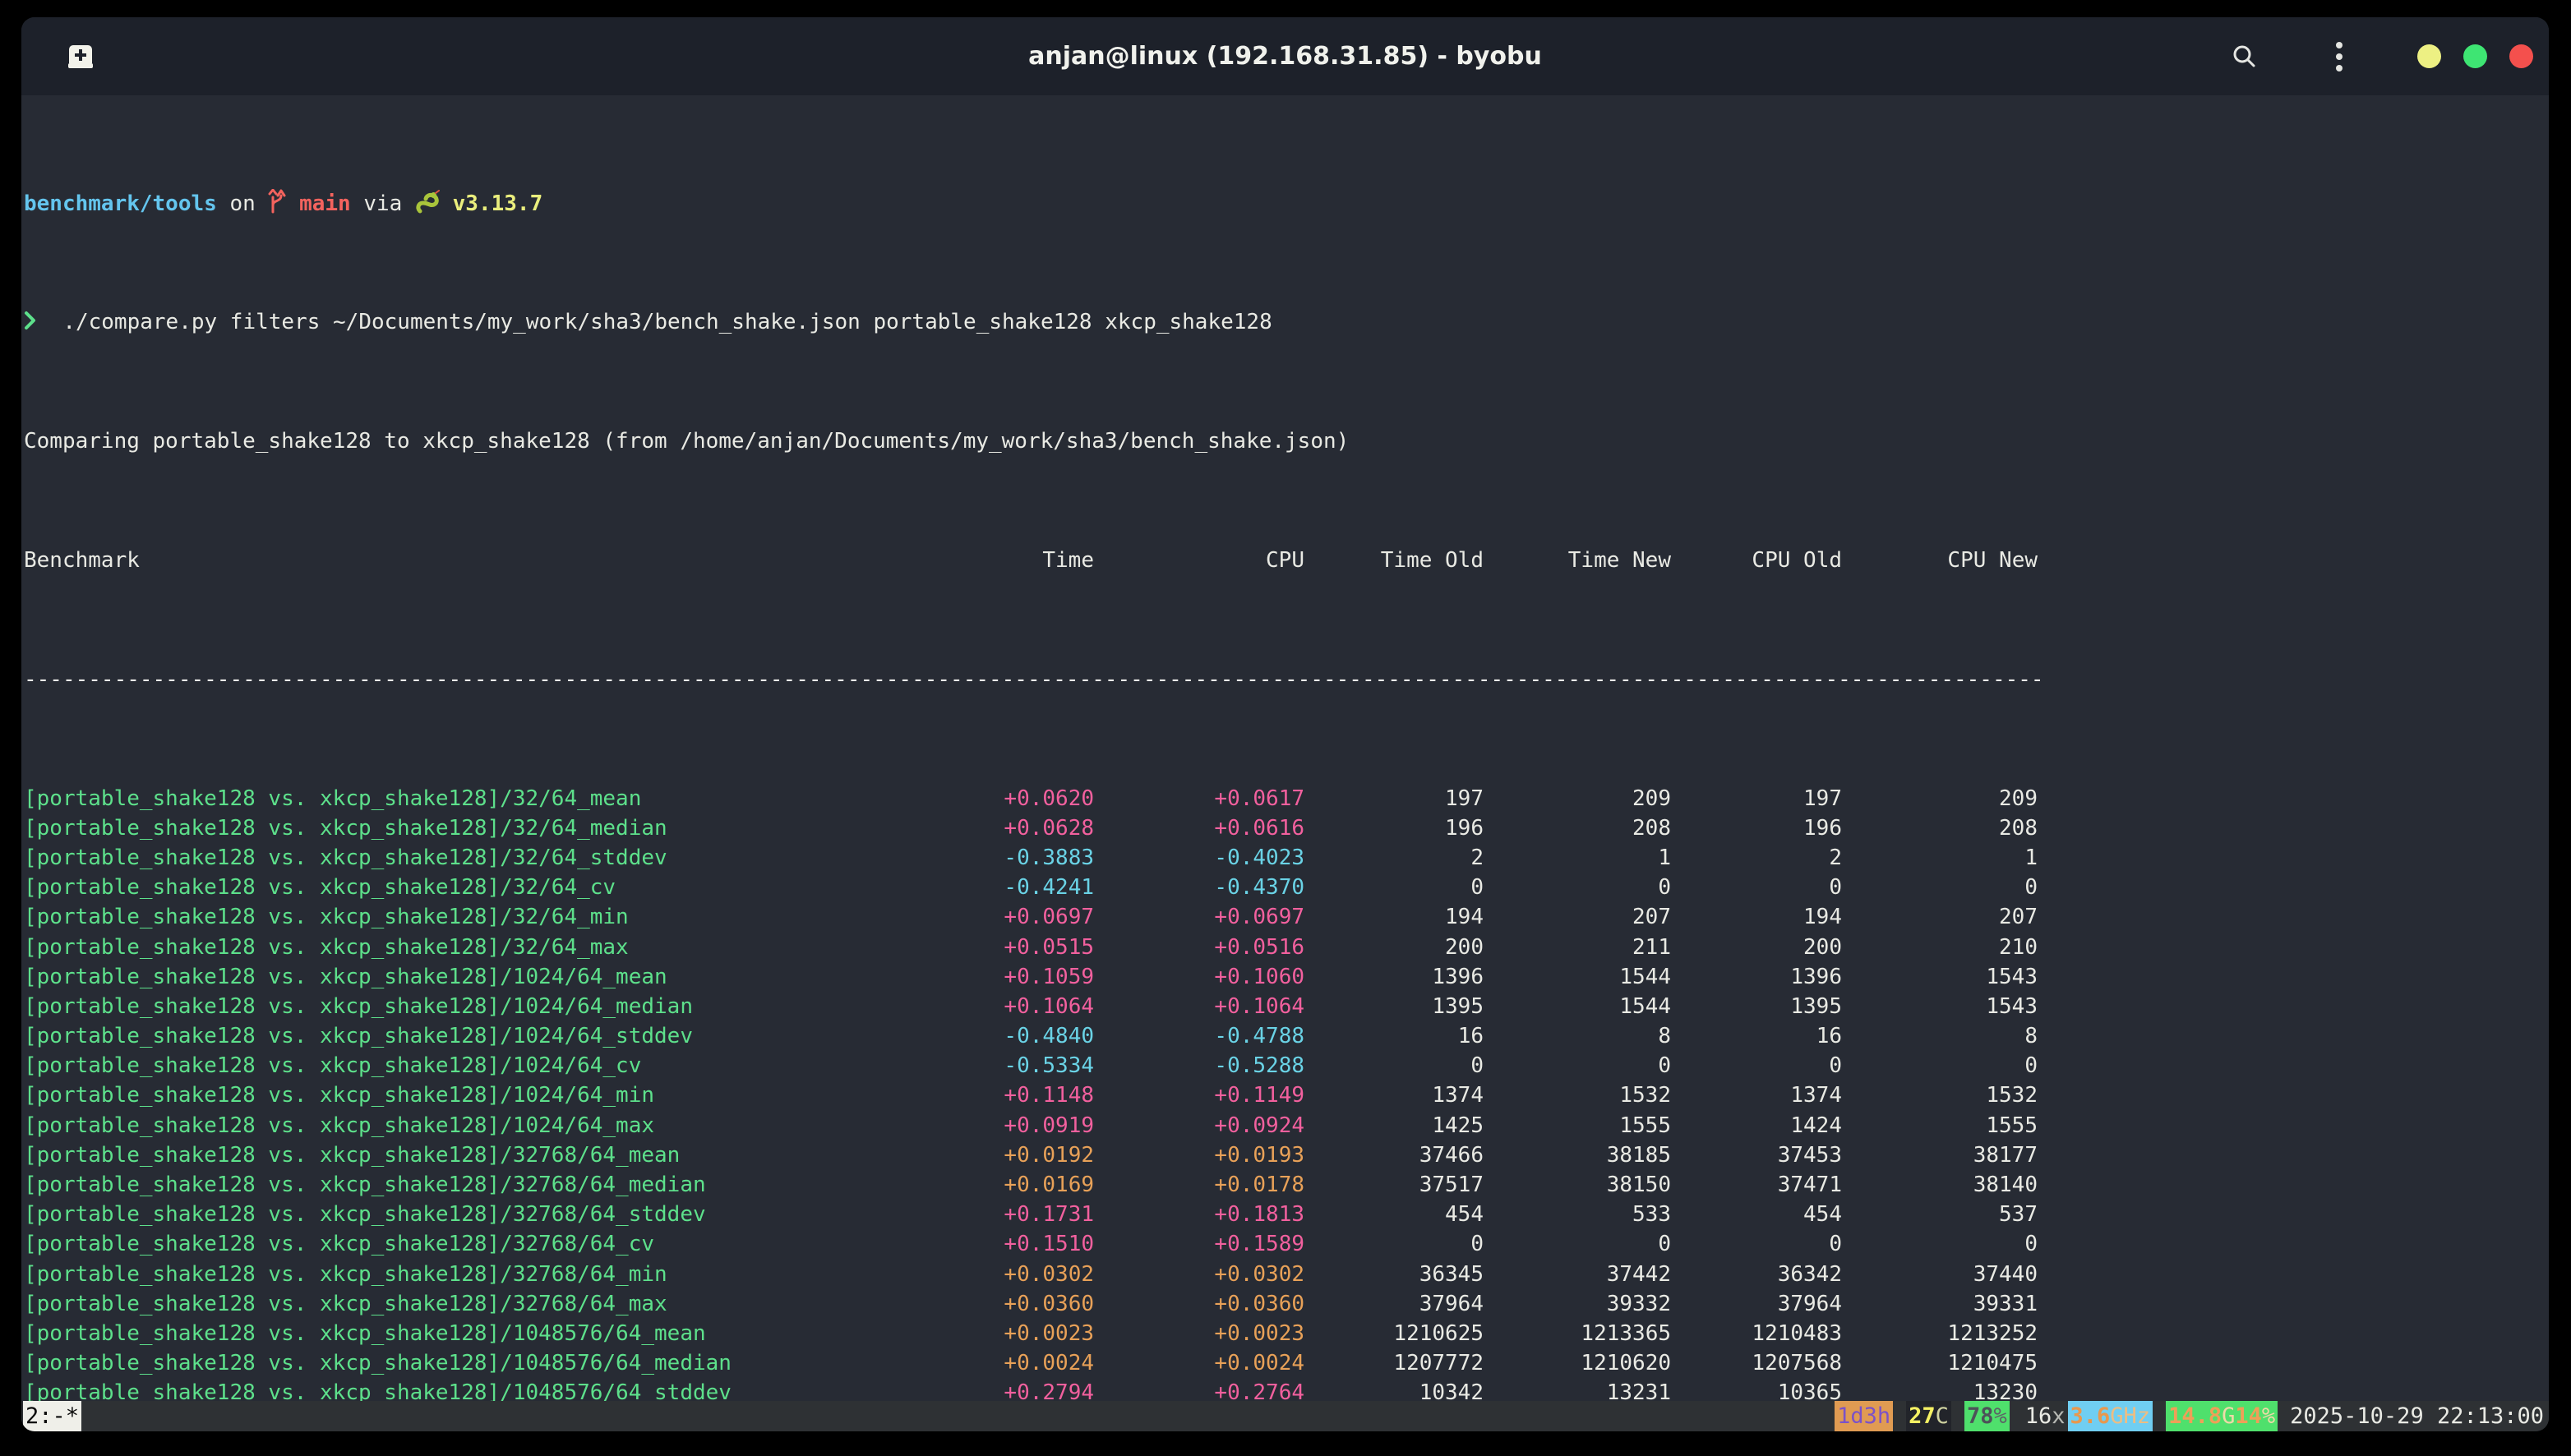 The image size is (2571, 1456). What do you see at coordinates (1049, 1215) in the screenshot?
I see `time-diff: +0.1731` at bounding box center [1049, 1215].